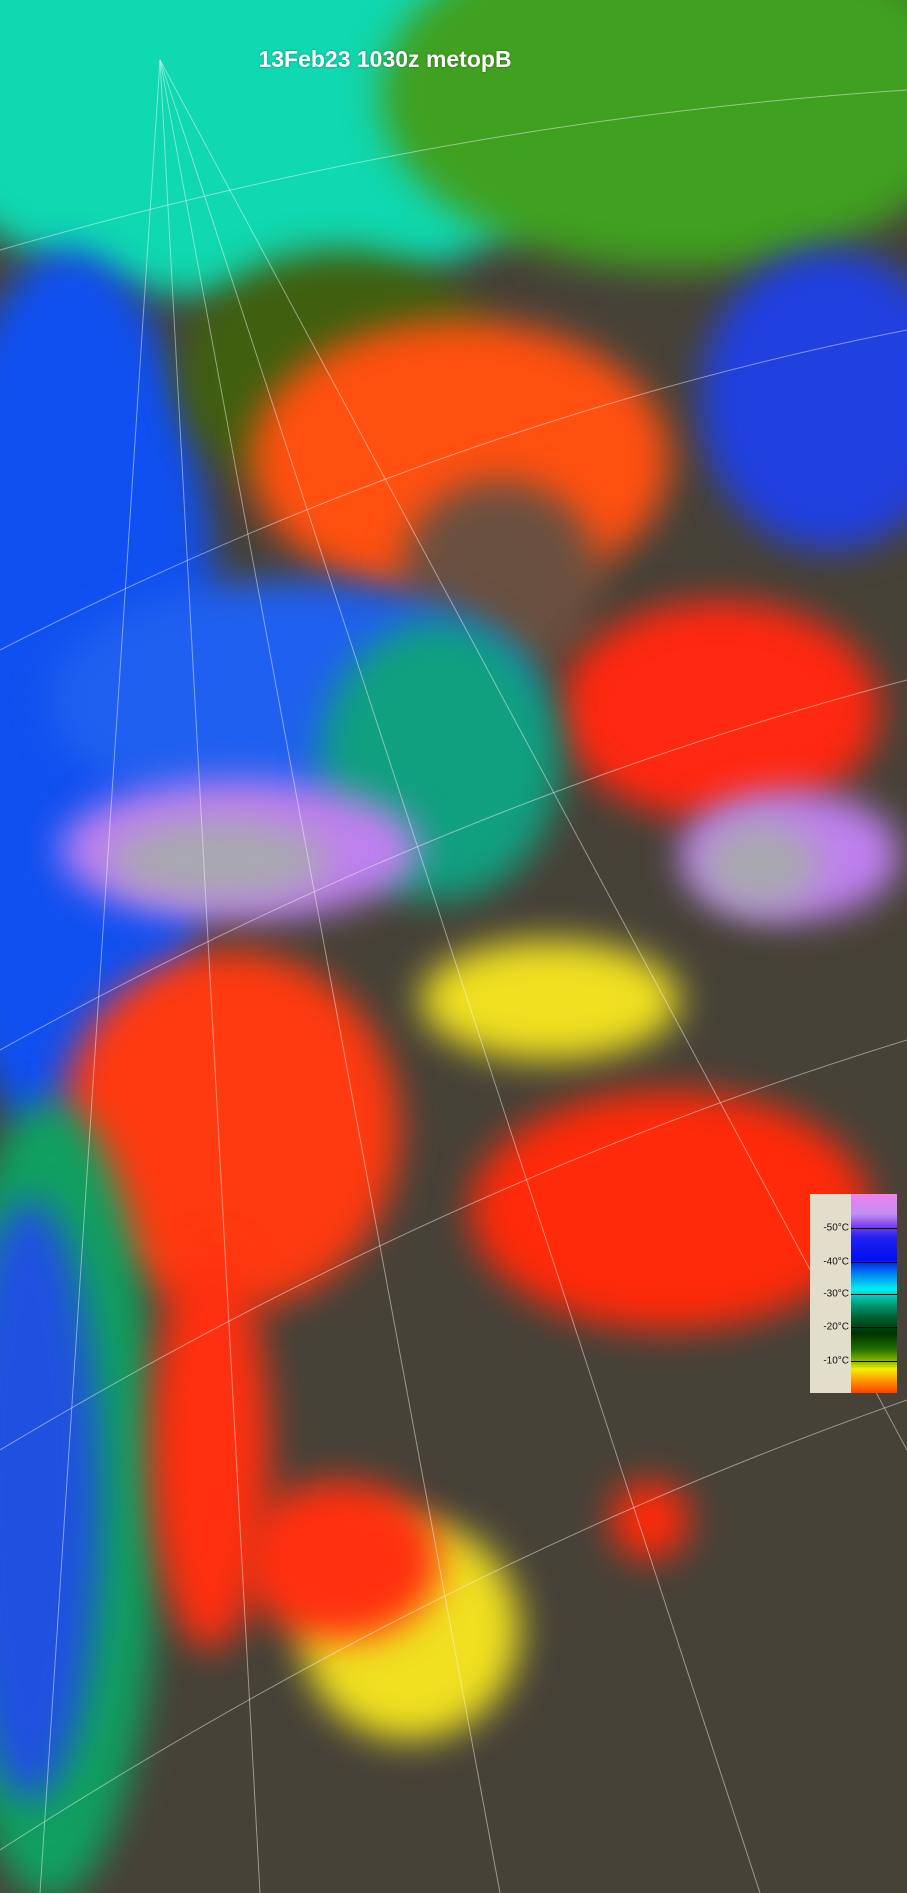 Image resolution: width=907 pixels, height=1893 pixels. I want to click on legend-color-bar, so click(874, 1293).